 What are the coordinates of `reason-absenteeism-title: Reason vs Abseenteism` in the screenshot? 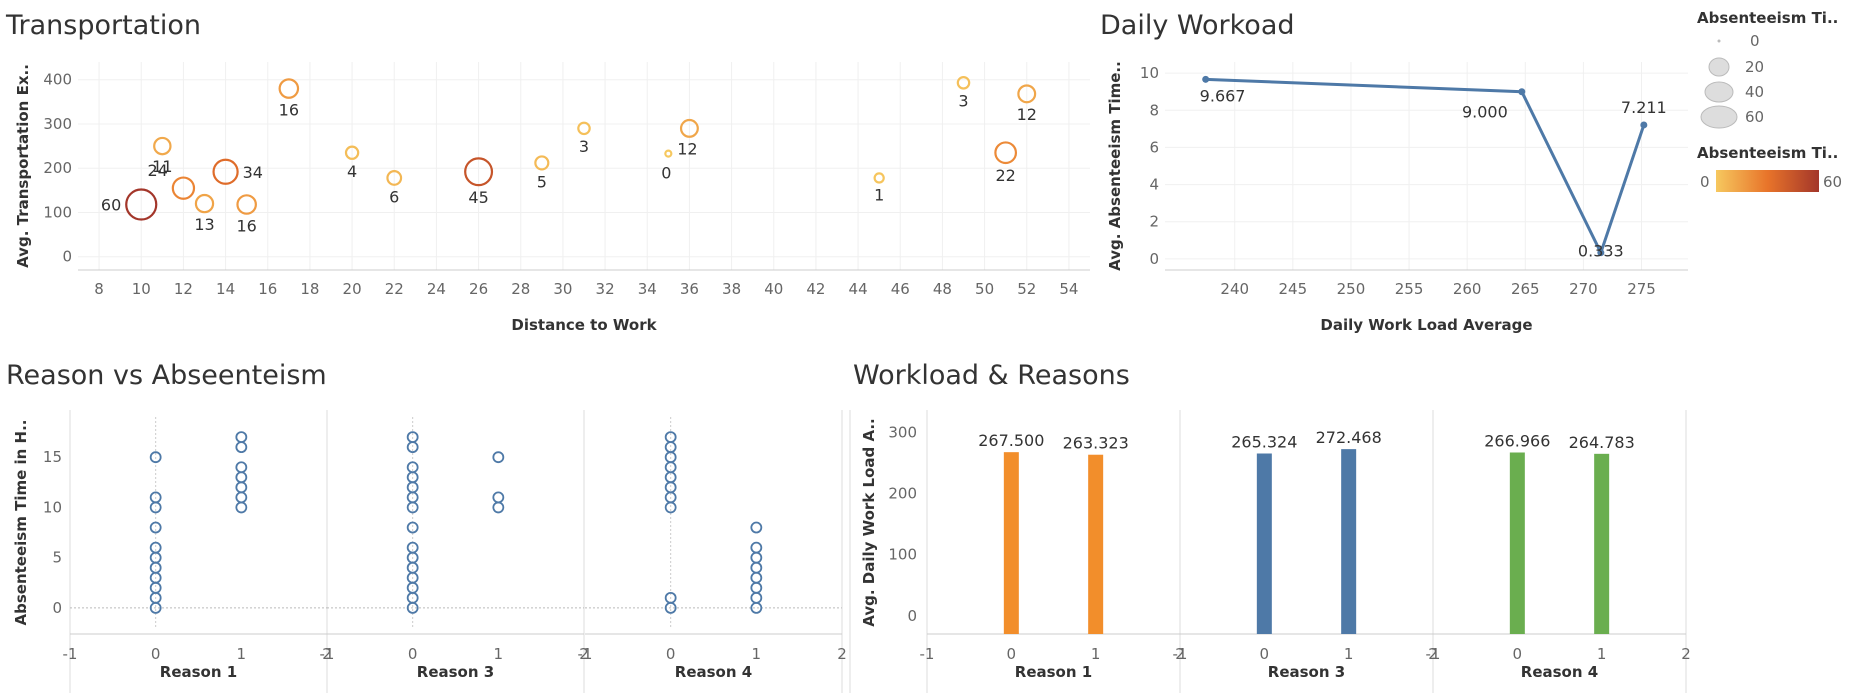 It's located at (166, 375).